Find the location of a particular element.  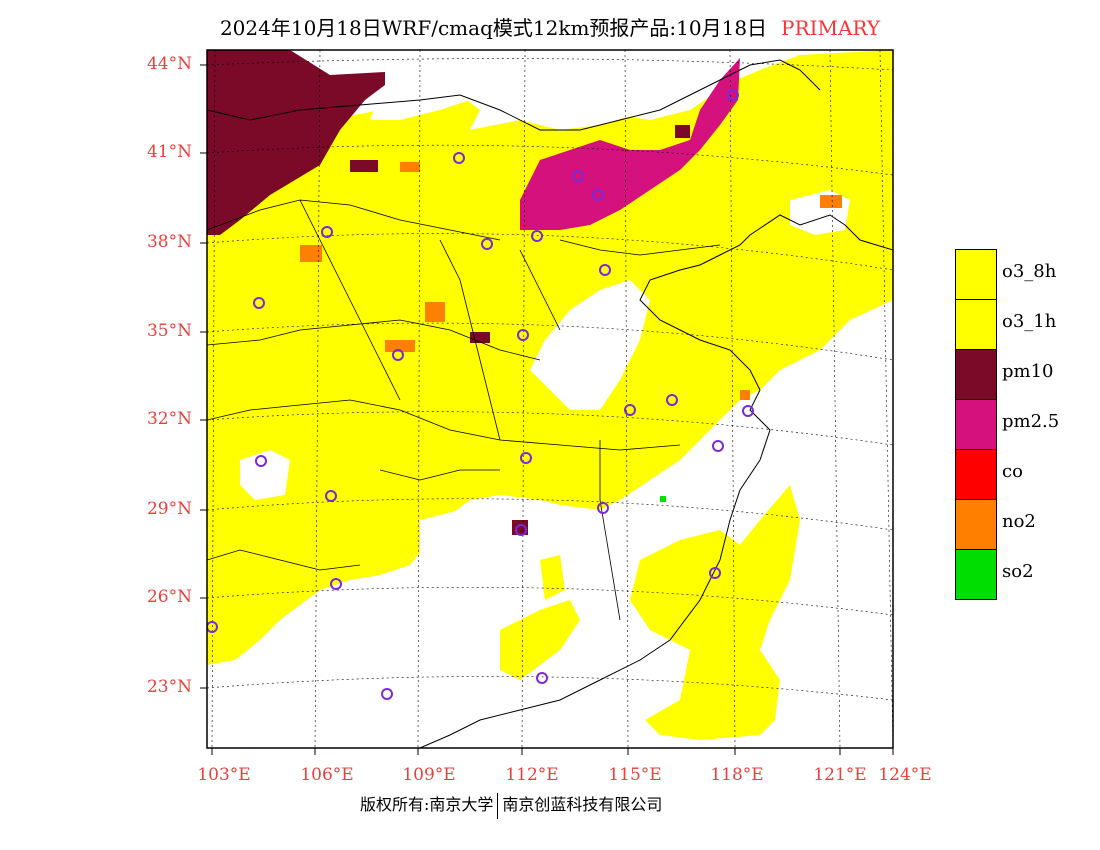

clean-region-southeast is located at coordinates (475, 555).